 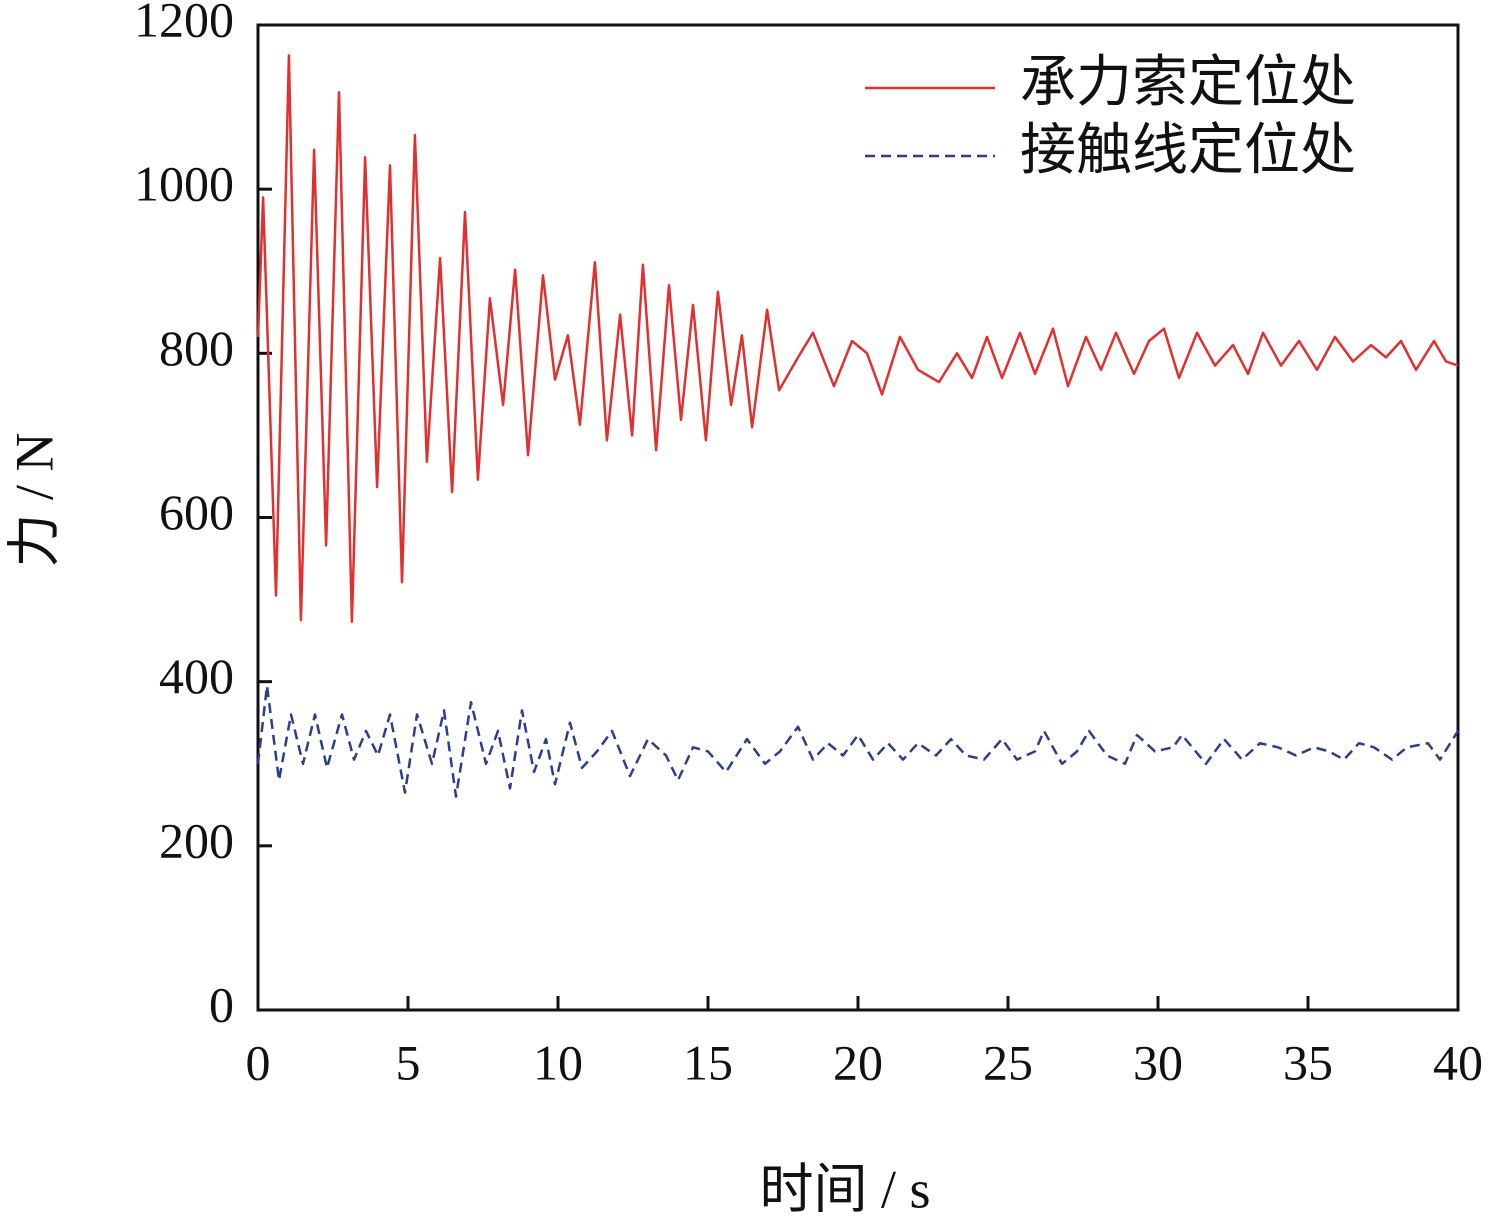 What do you see at coordinates (34, 500) in the screenshot?
I see `y-axis-label: 力 / N` at bounding box center [34, 500].